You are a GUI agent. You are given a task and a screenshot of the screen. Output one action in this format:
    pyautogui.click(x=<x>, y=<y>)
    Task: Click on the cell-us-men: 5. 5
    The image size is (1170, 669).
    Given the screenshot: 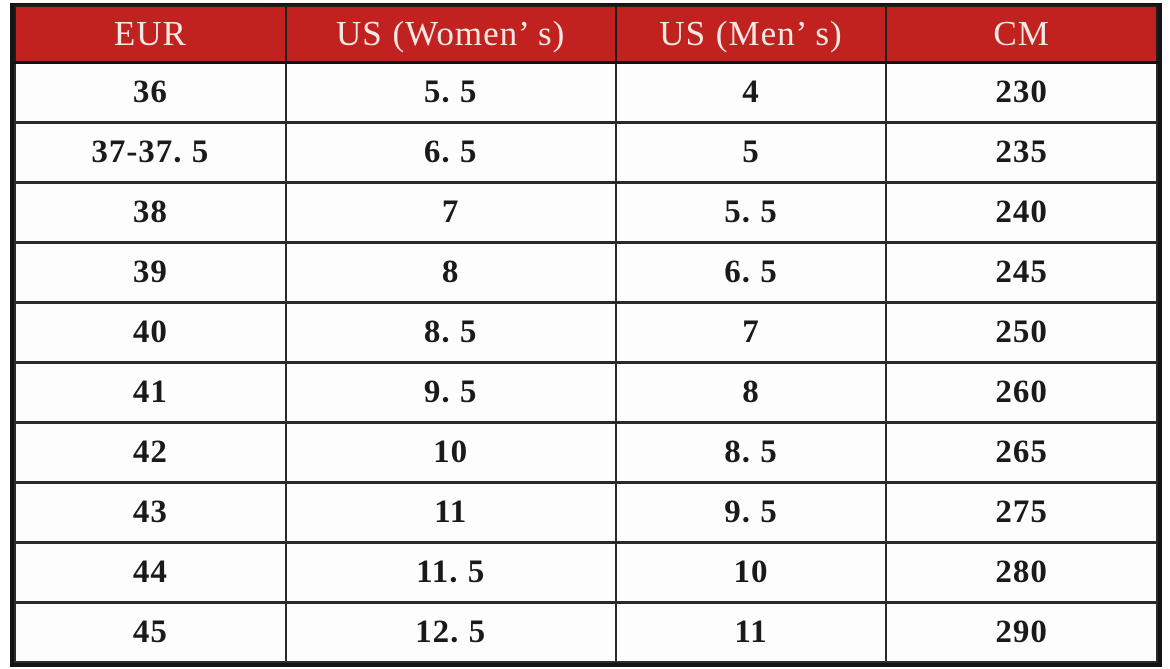 What is the action you would take?
    pyautogui.click(x=751, y=212)
    